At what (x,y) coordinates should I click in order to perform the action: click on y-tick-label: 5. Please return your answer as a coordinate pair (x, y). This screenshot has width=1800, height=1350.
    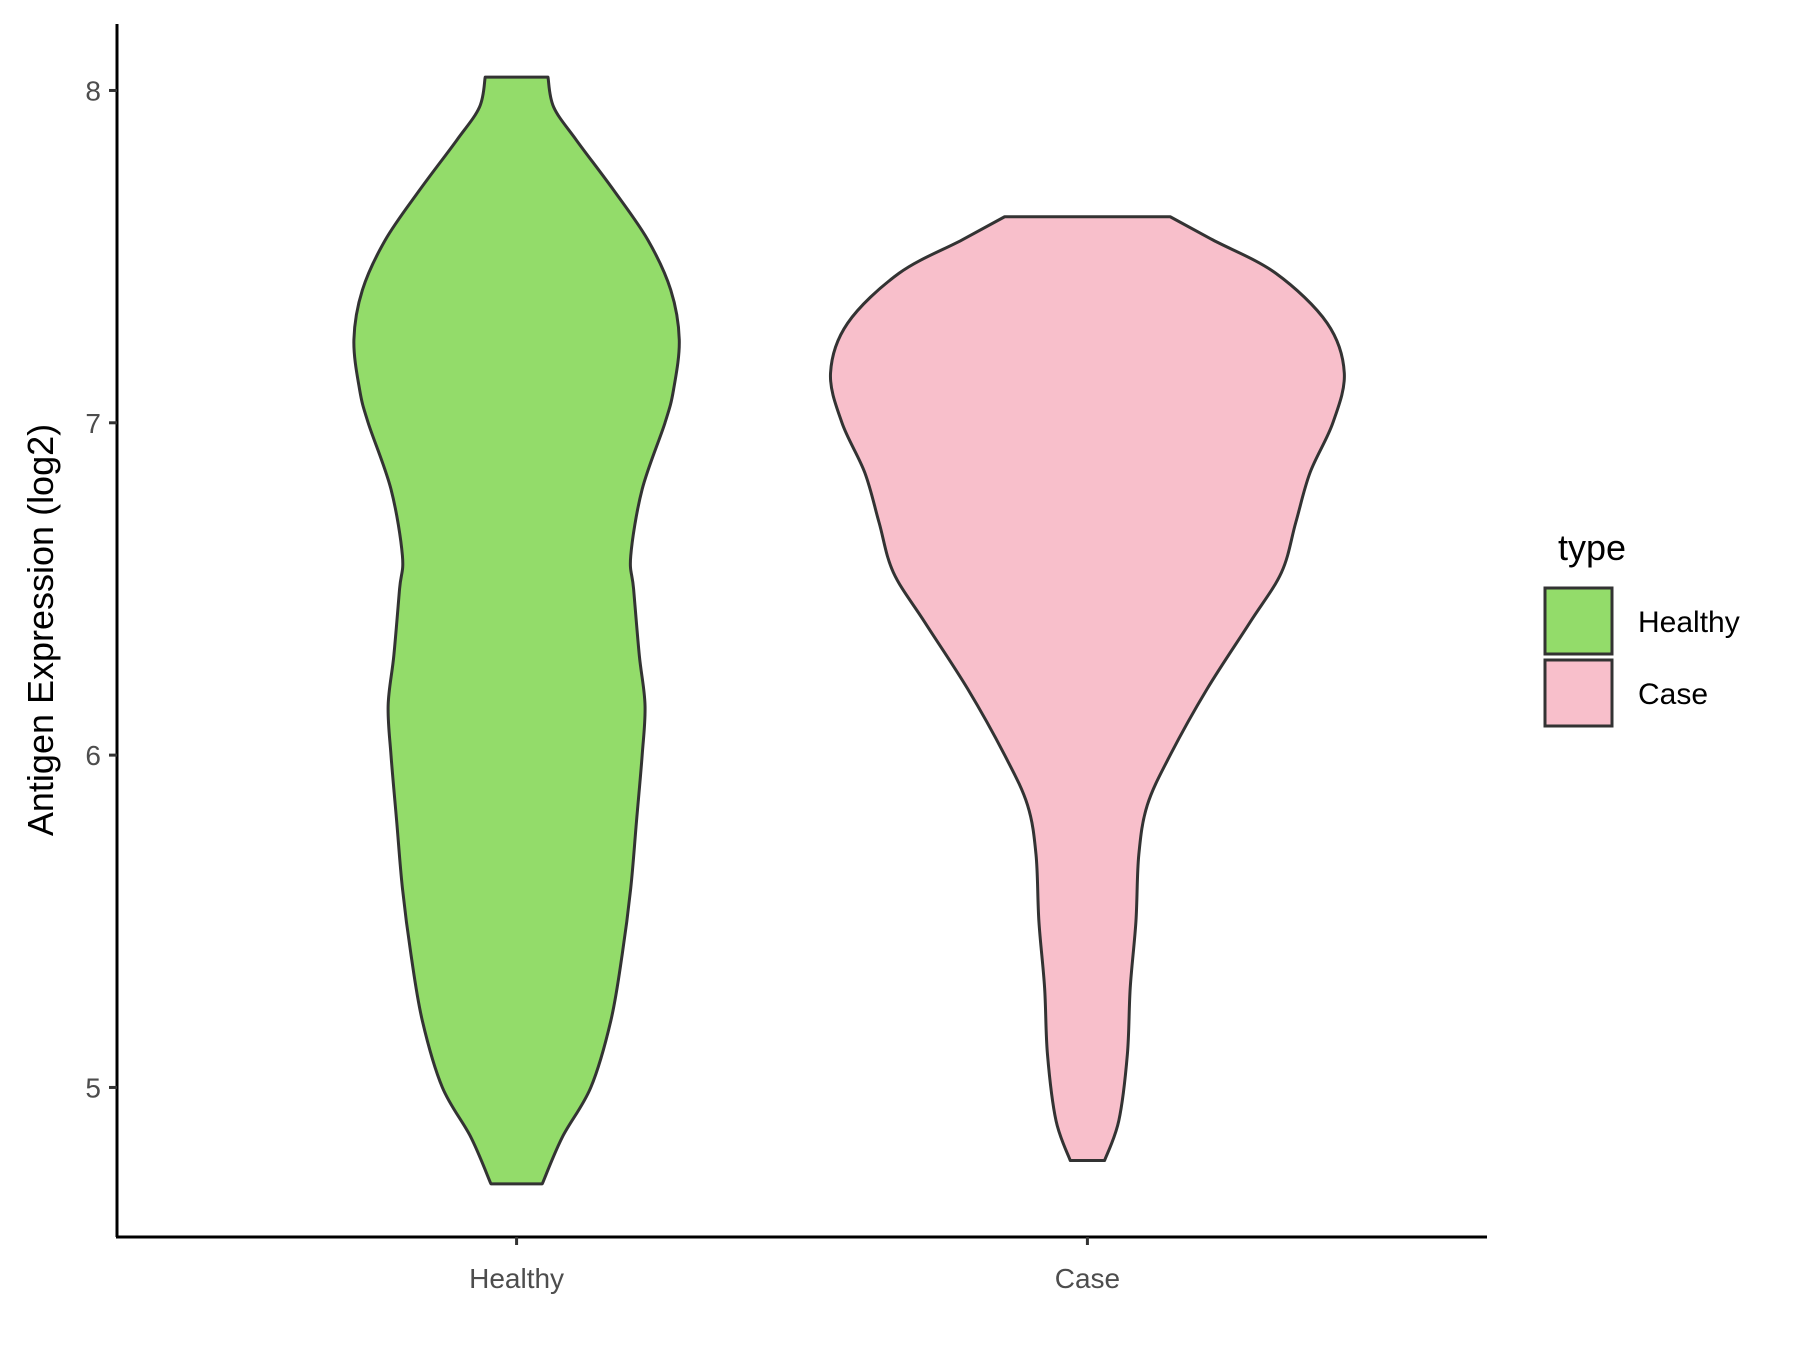
    Looking at the image, I should click on (93, 1087).